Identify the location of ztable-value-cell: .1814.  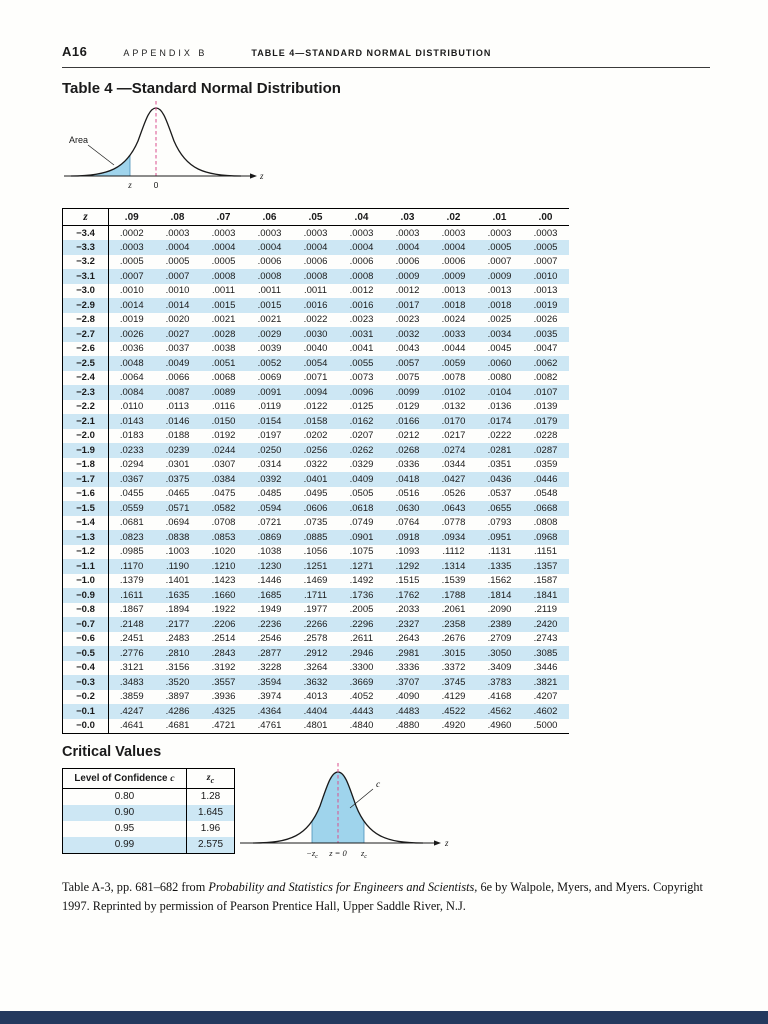
(499, 595).